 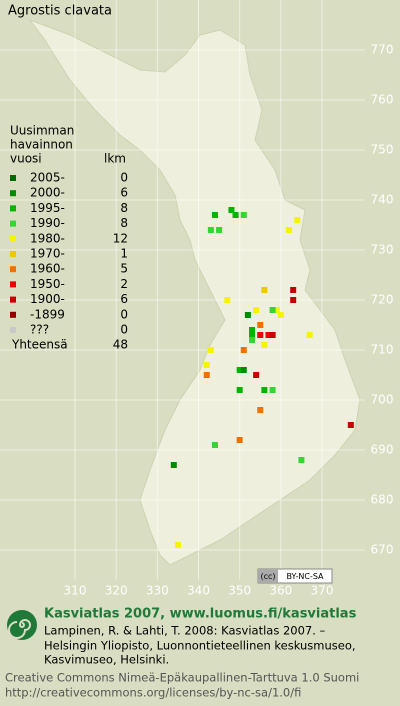 What do you see at coordinates (382, 550) in the screenshot?
I see `y-tick-label: 670` at bounding box center [382, 550].